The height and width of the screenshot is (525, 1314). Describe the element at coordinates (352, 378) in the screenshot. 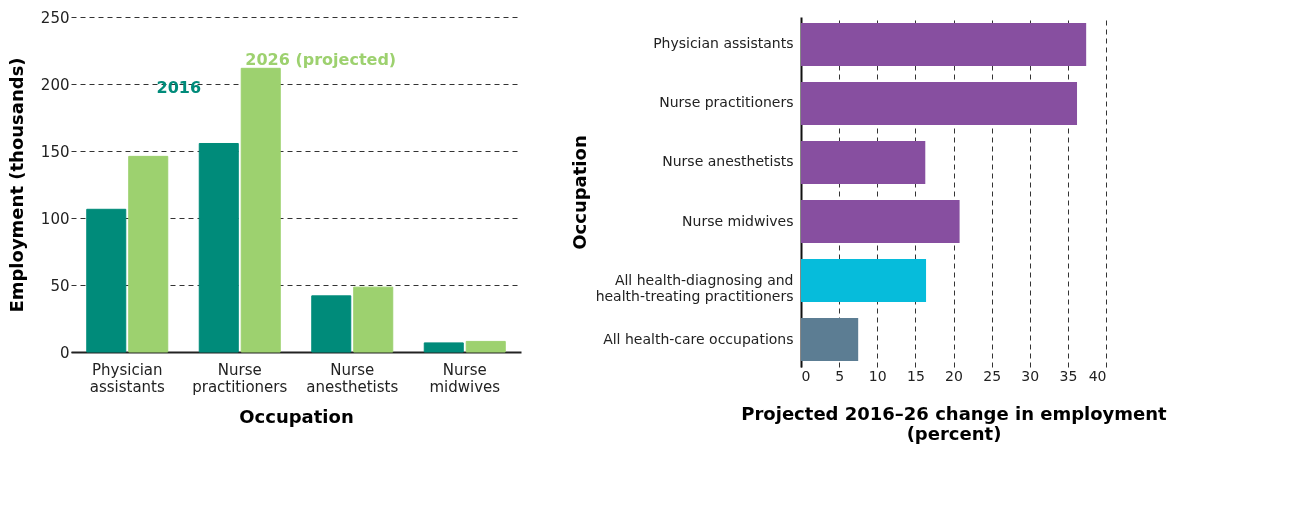

I see `x-tick-label: Nurse anesthetists` at that location.